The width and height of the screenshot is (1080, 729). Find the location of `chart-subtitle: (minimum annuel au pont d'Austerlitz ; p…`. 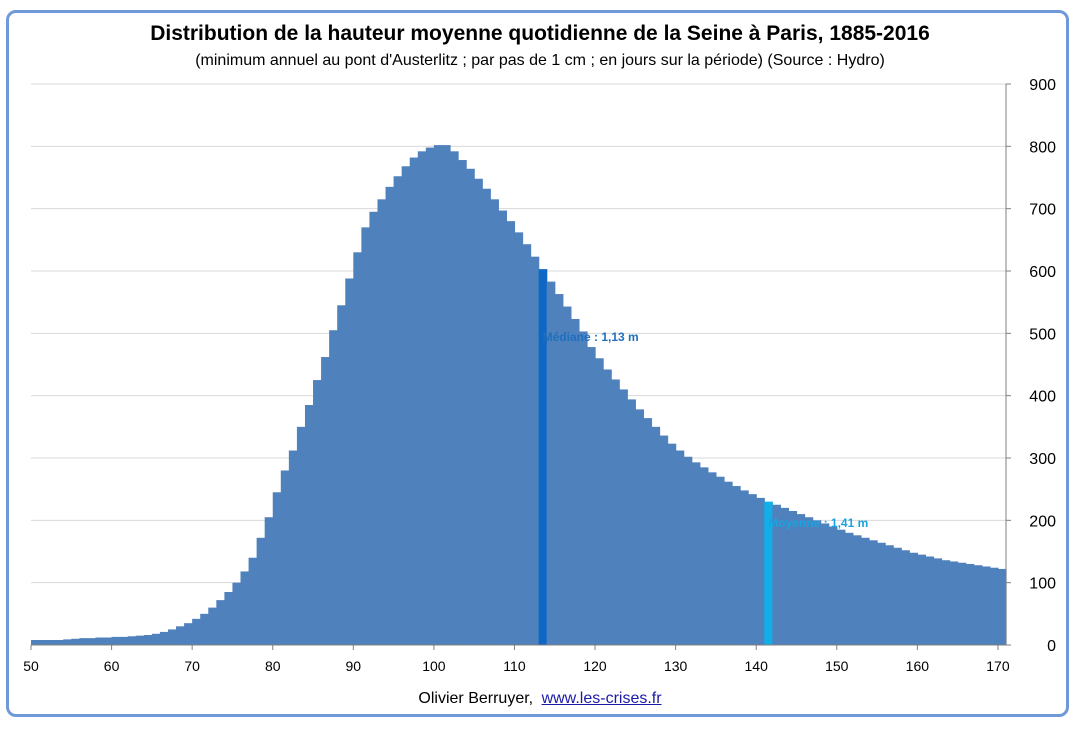

chart-subtitle: (minimum annuel au pont d'Austerlitz ; p… is located at coordinates (540, 60).